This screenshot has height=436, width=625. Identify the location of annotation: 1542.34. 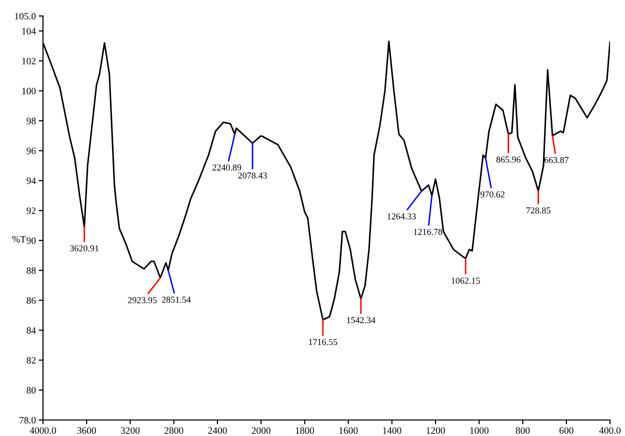
(361, 320).